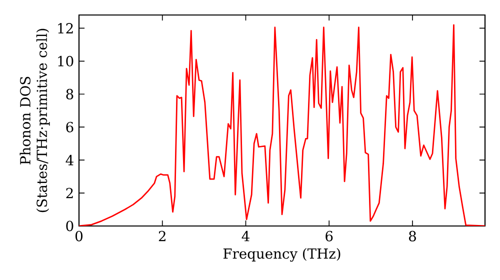 This screenshot has width=500, height=280. I want to click on x-tick-label: 4, so click(246, 236).